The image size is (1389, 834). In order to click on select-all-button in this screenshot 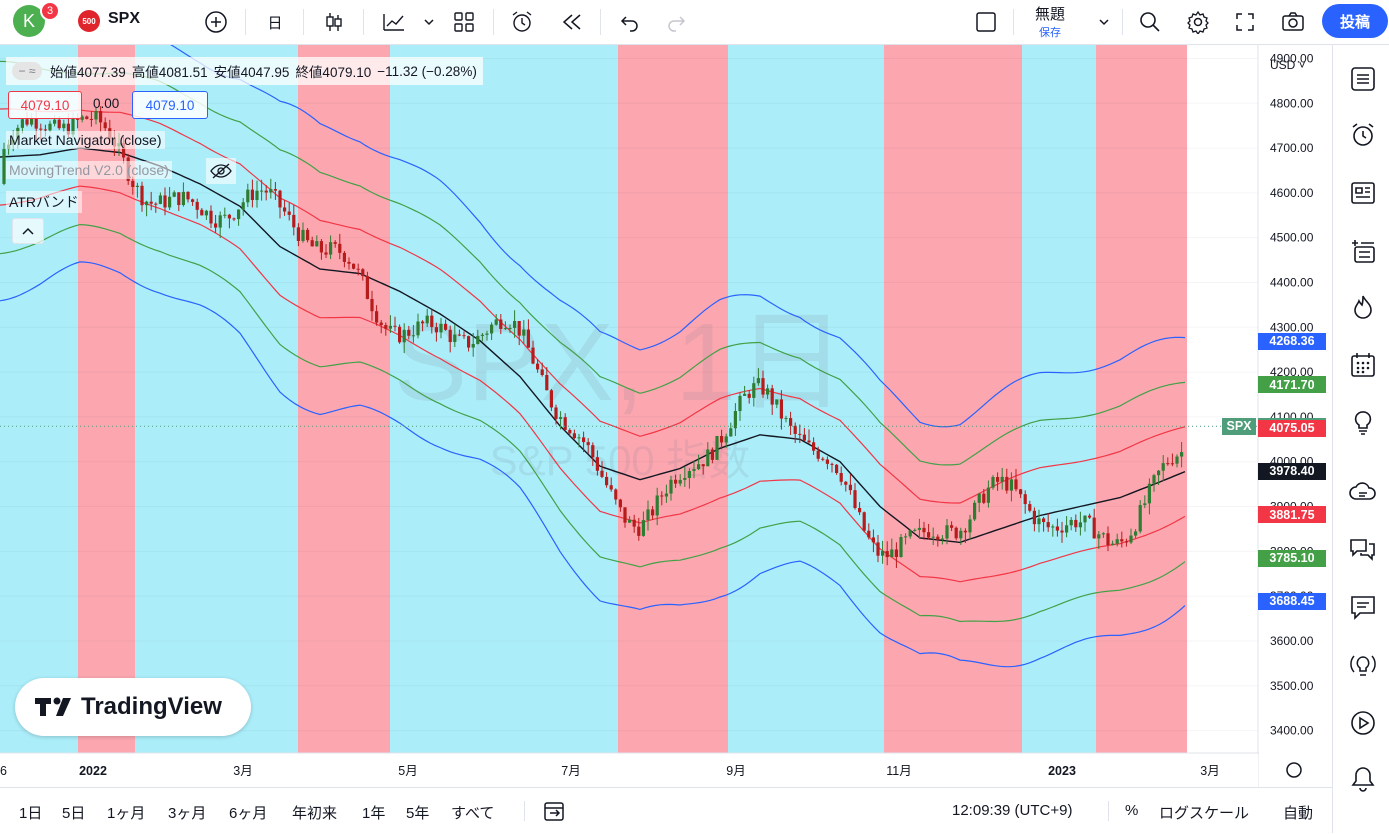, I will do `click(986, 22)`.